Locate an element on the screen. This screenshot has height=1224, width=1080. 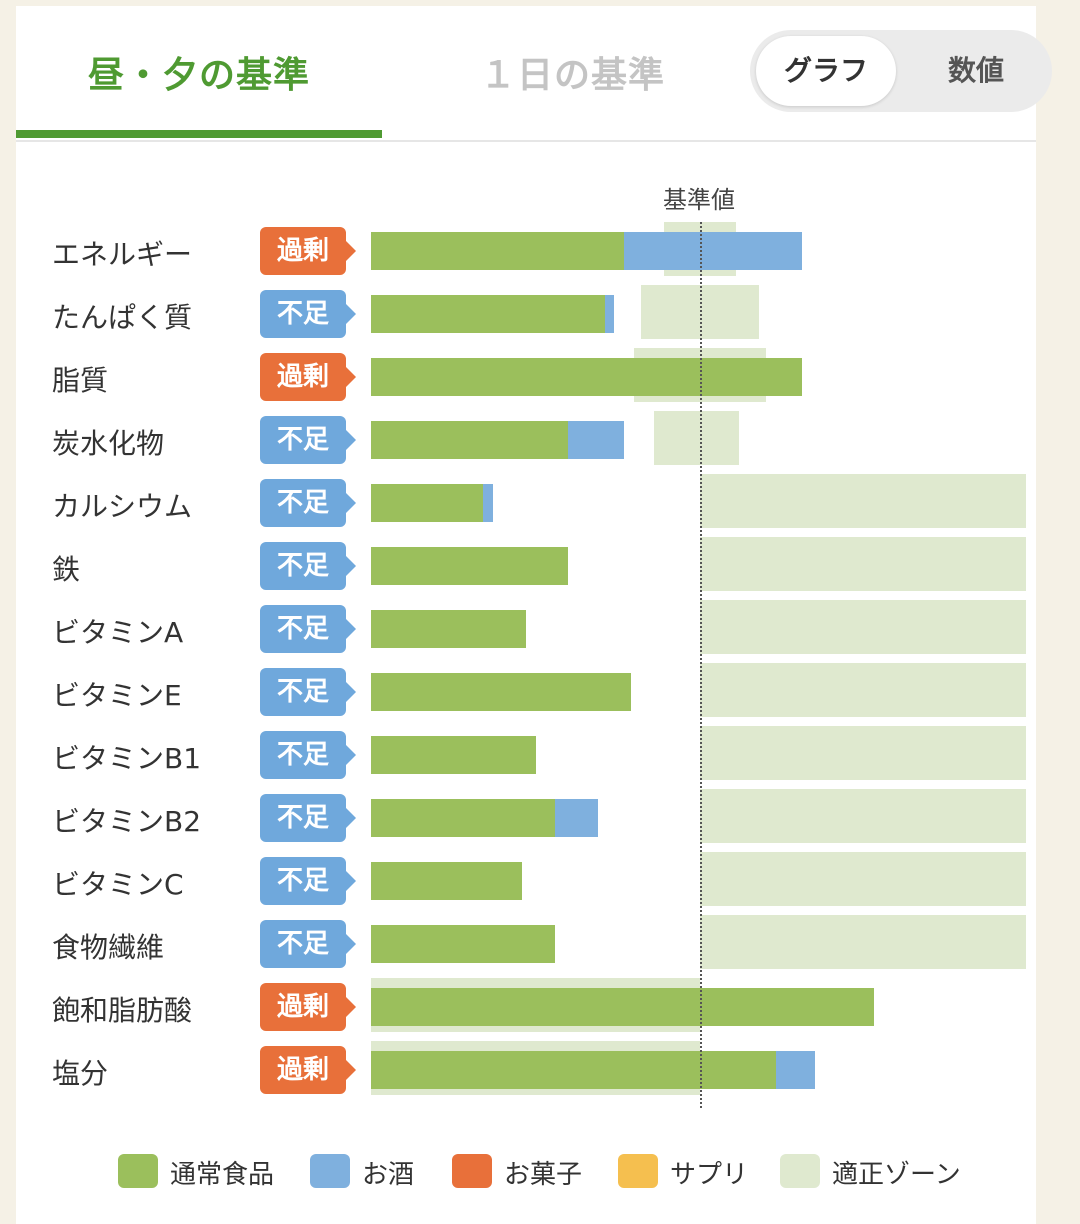
legend-label-alcohol: お酒 is located at coordinates (388, 1175).